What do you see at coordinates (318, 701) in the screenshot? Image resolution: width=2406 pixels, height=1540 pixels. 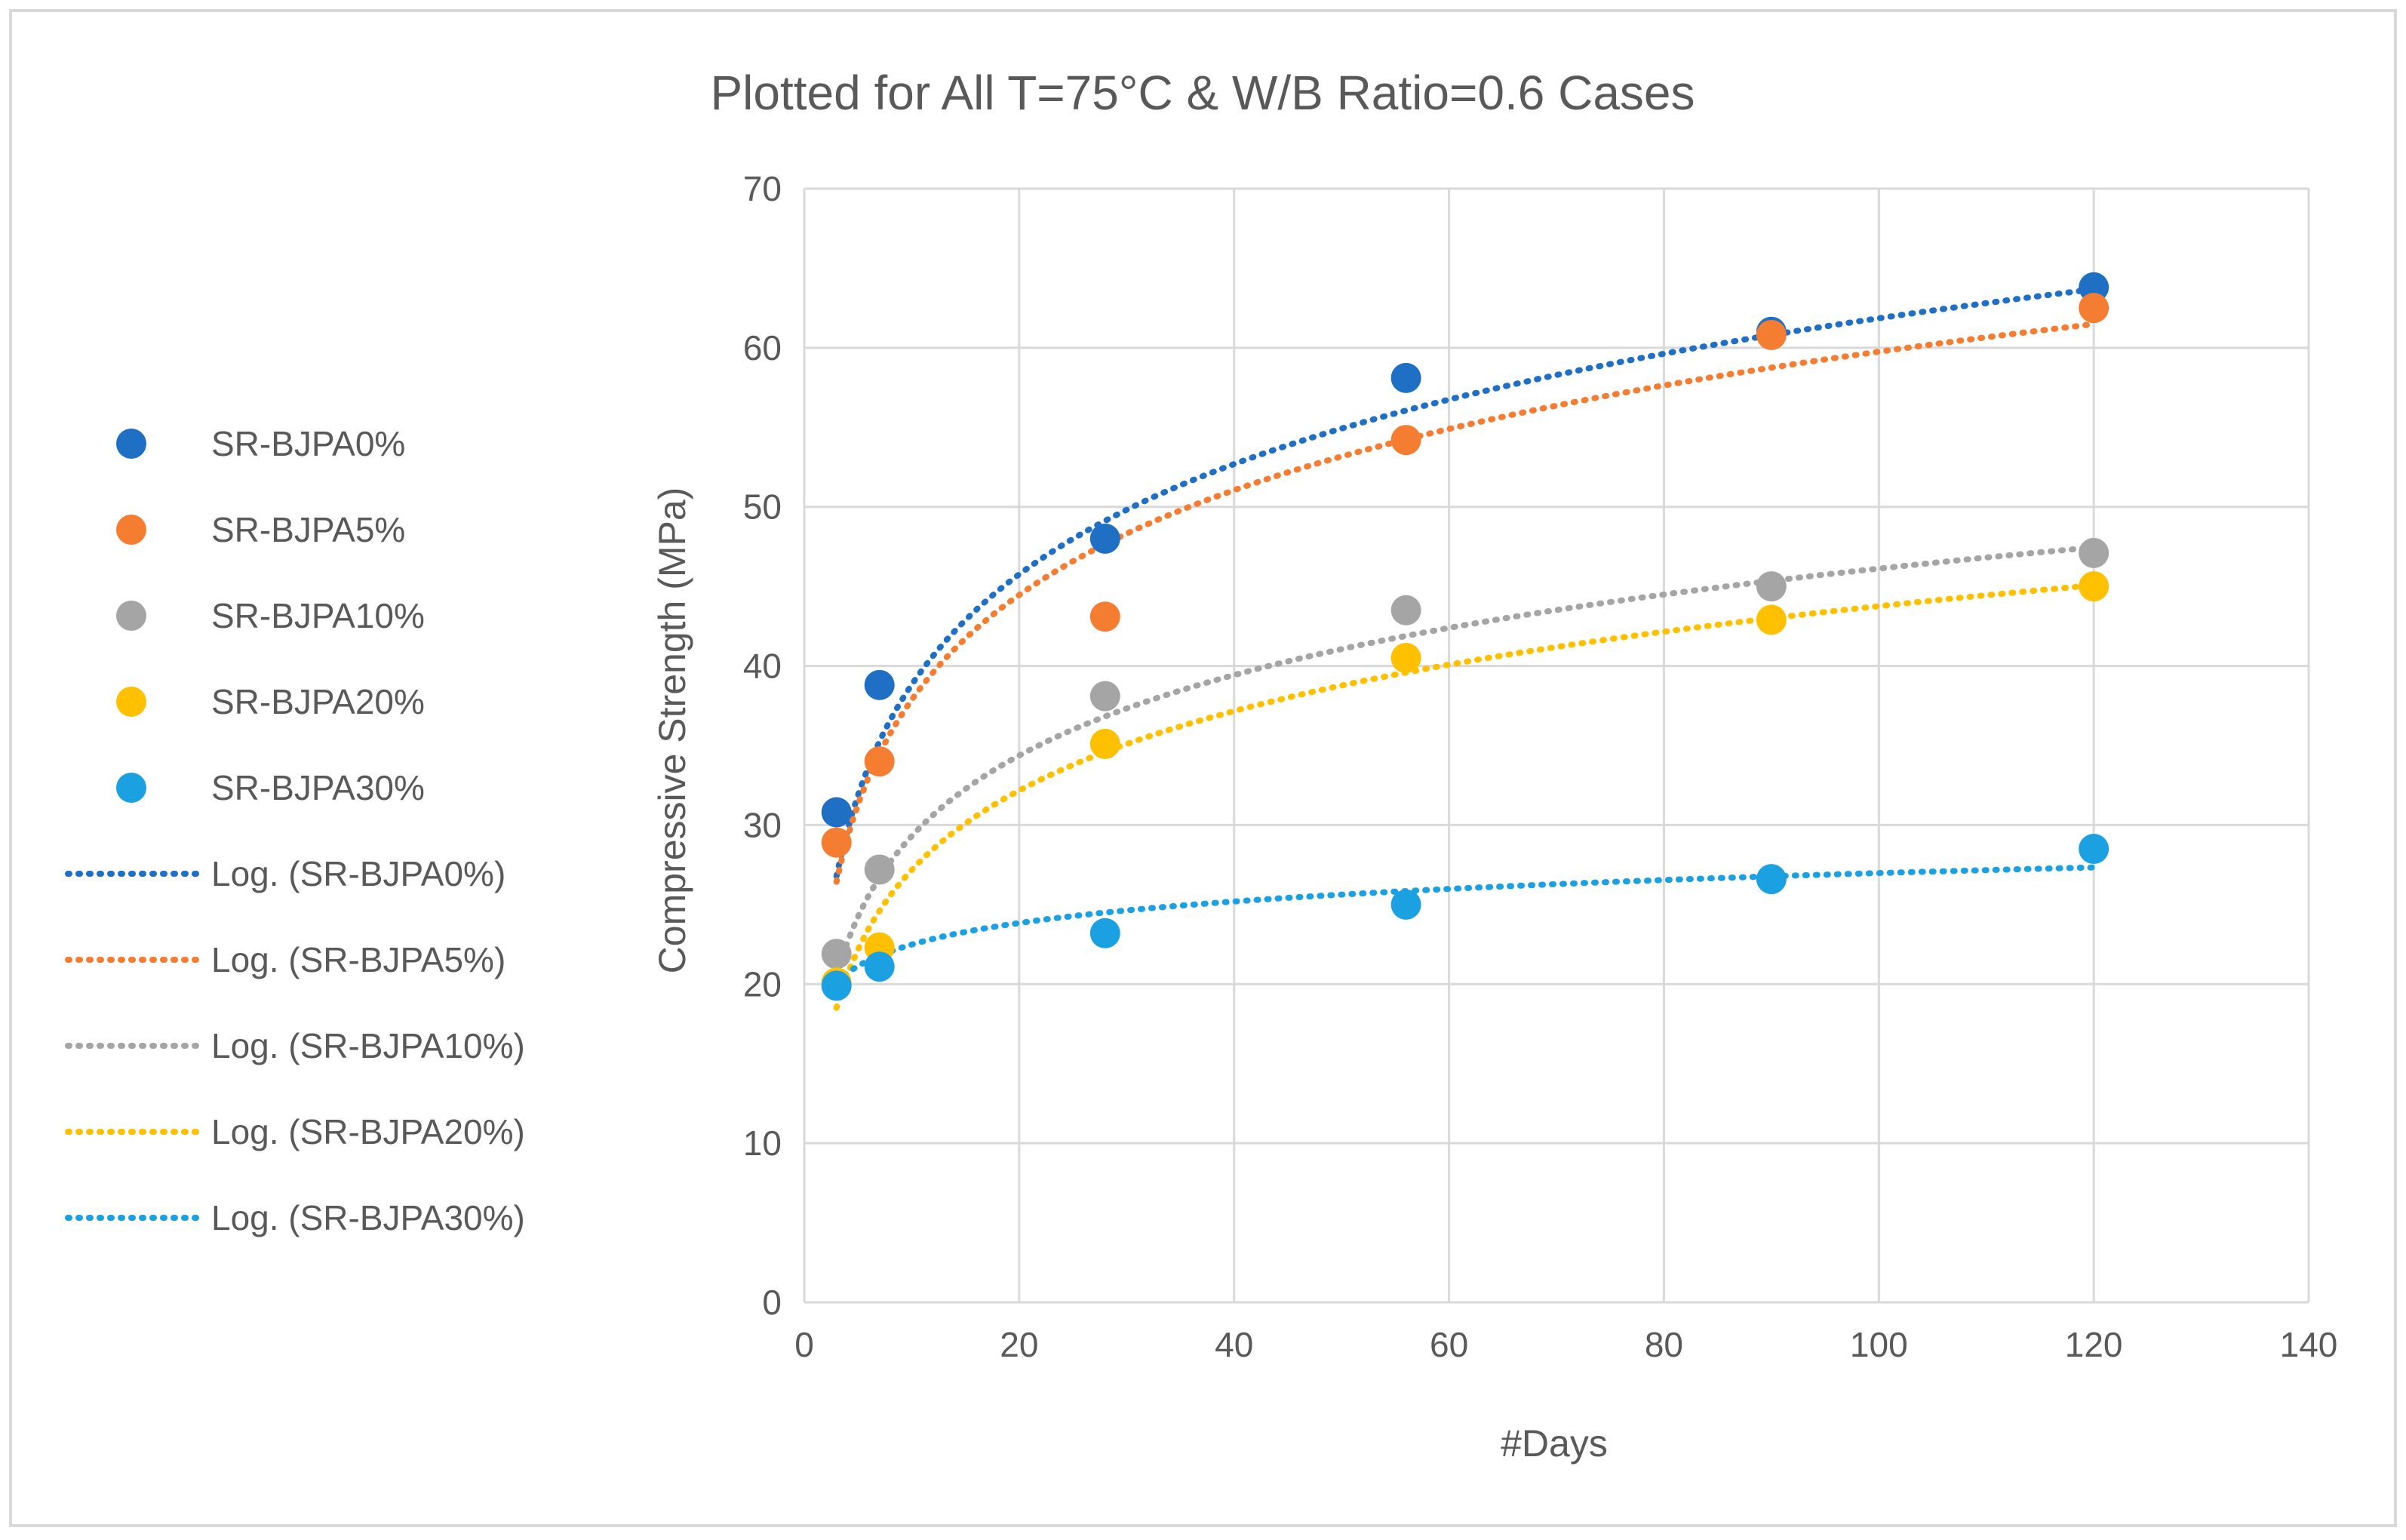 I see `legend-label: SR-BJPA20%` at bounding box center [318, 701].